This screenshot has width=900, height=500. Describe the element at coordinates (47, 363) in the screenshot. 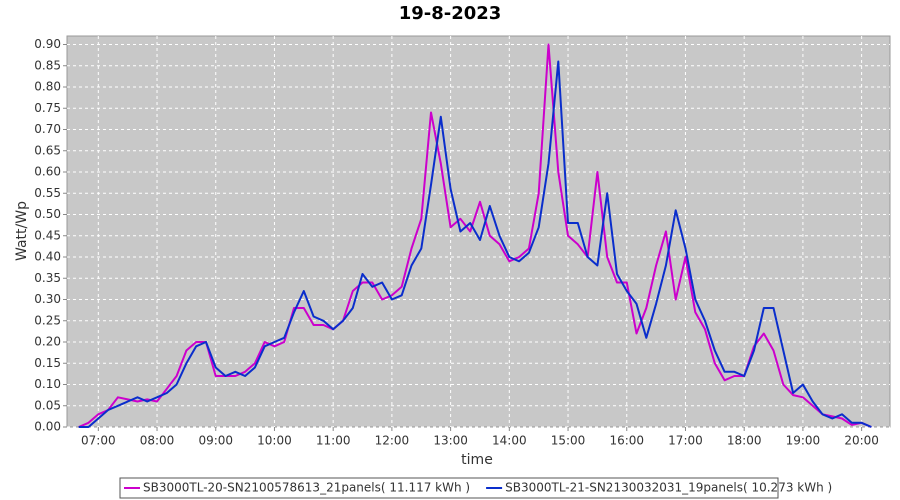

I see `y-tick-label: 0.15` at that location.